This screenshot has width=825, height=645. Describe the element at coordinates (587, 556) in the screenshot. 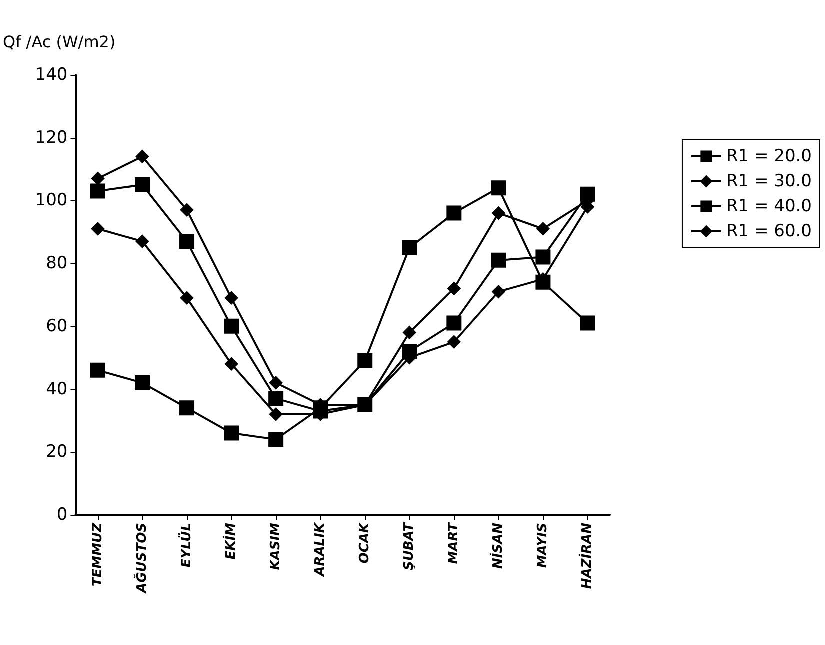

I see `x-tick-label: HAZİRAN` at that location.